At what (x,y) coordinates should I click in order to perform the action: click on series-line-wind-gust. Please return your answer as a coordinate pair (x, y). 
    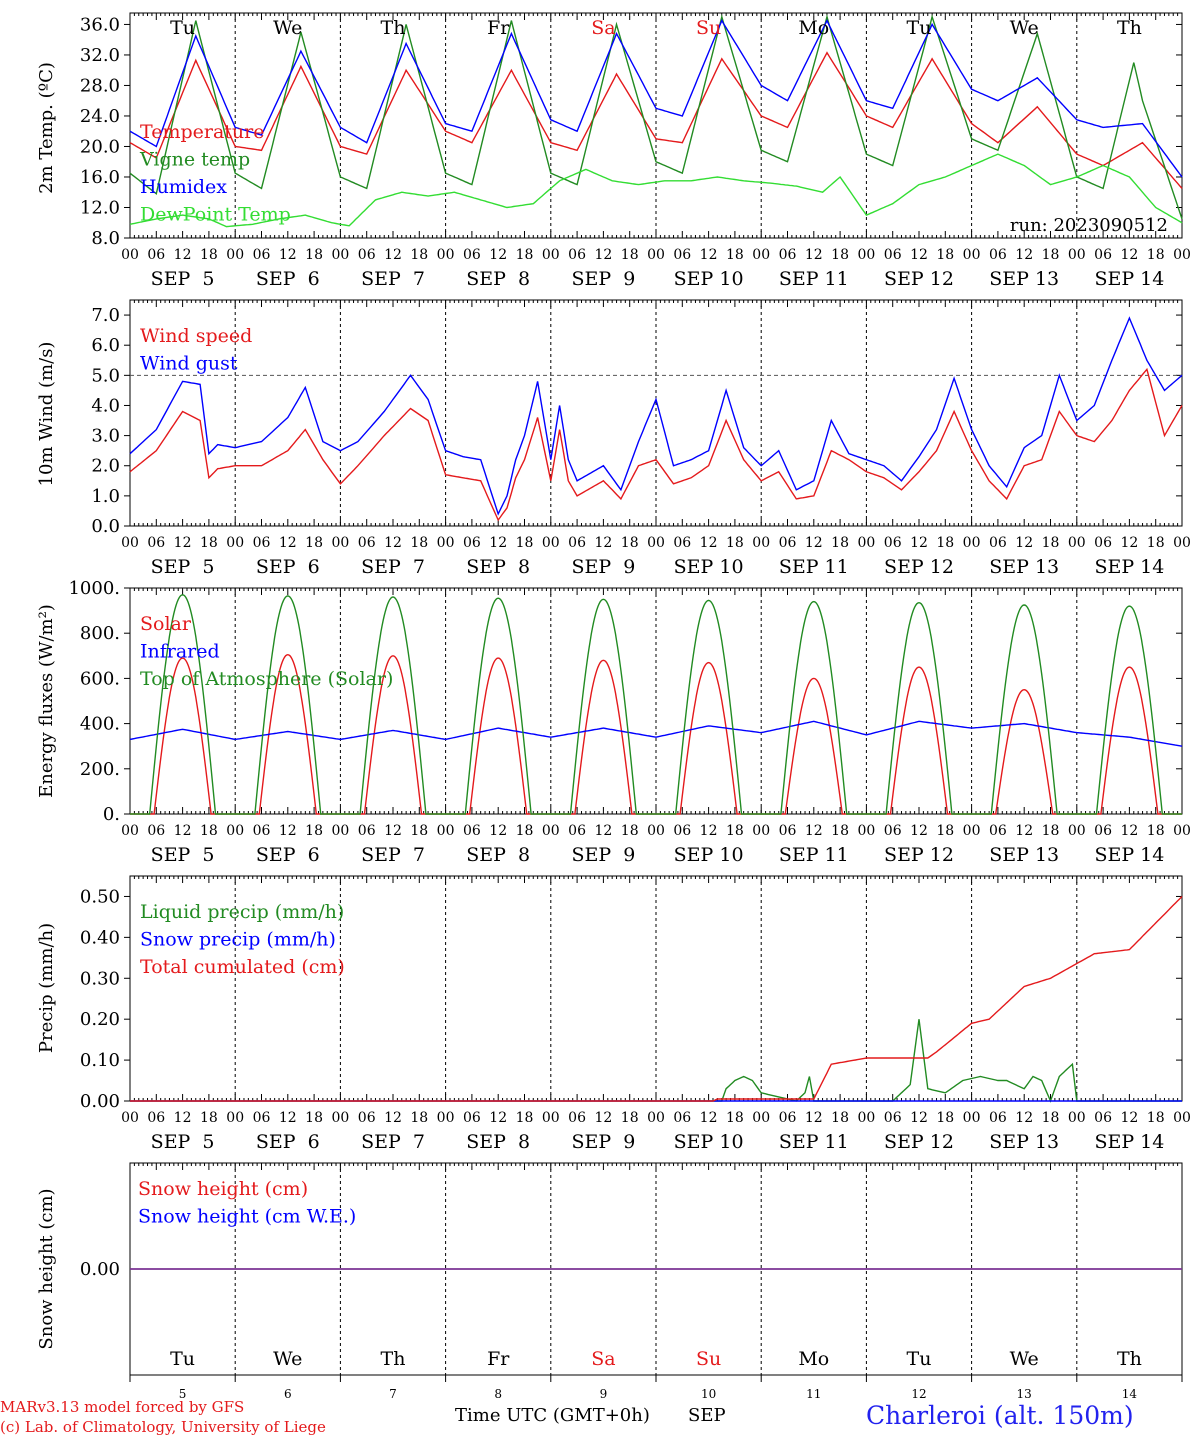
    Looking at the image, I should click on (656, 416).